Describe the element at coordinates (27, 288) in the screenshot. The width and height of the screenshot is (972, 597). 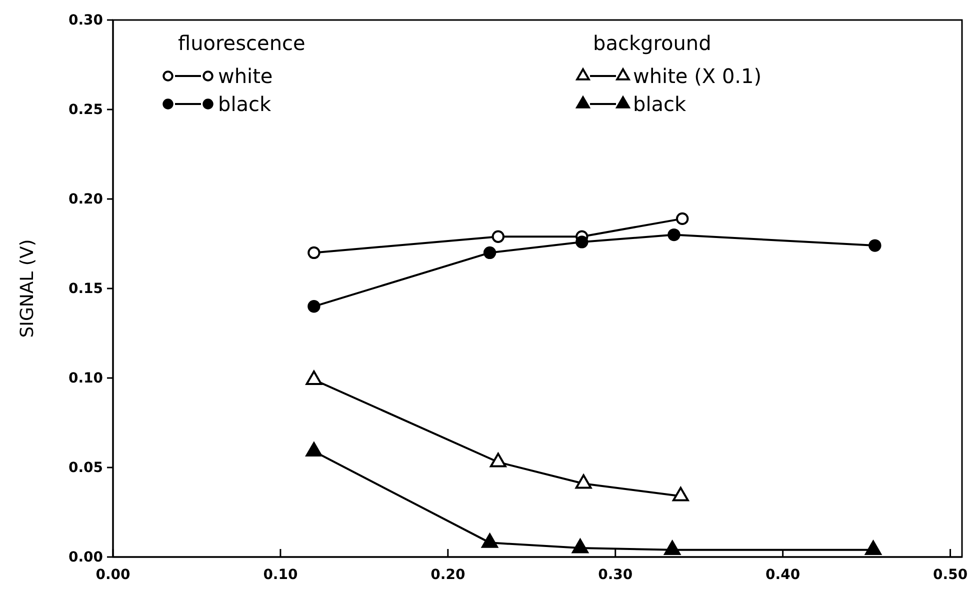
I see `y-axis-title: SIGNAL (V)` at that location.